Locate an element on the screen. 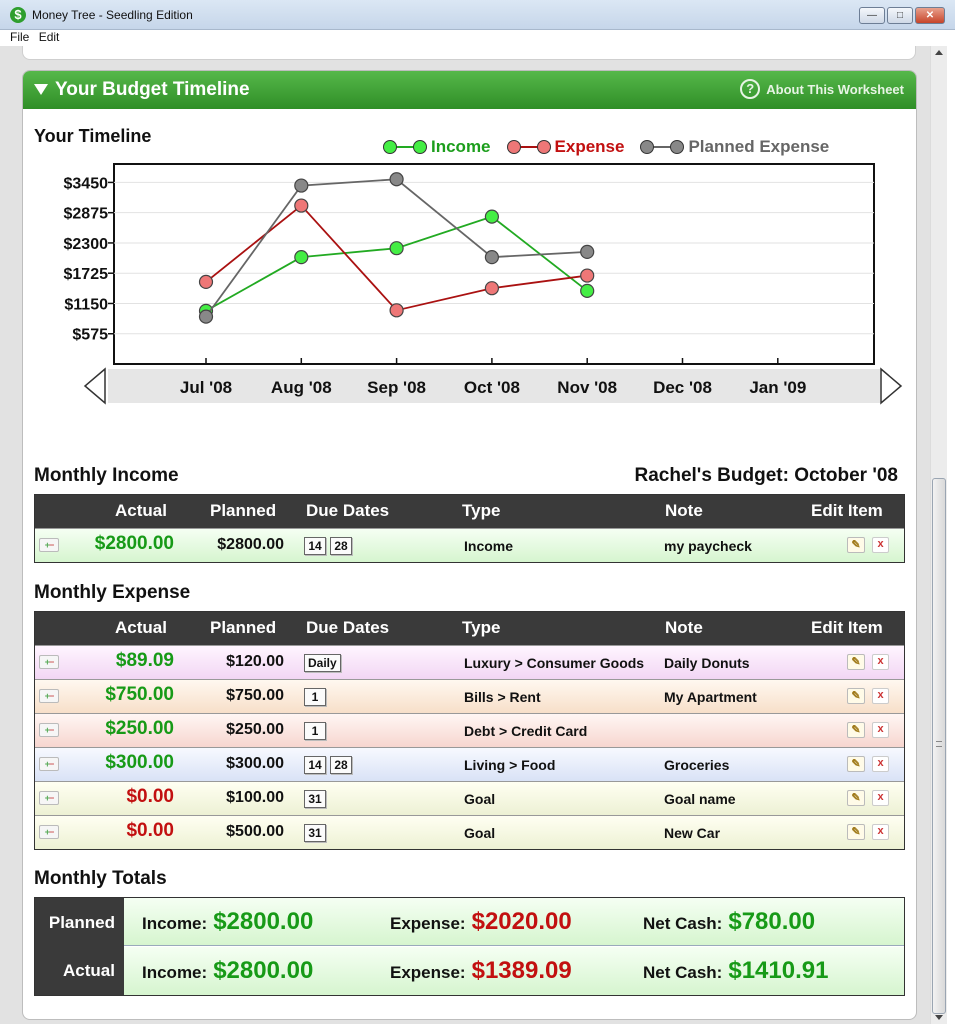 The width and height of the screenshot is (955, 1024). net-label: Net Cash: is located at coordinates (683, 923).